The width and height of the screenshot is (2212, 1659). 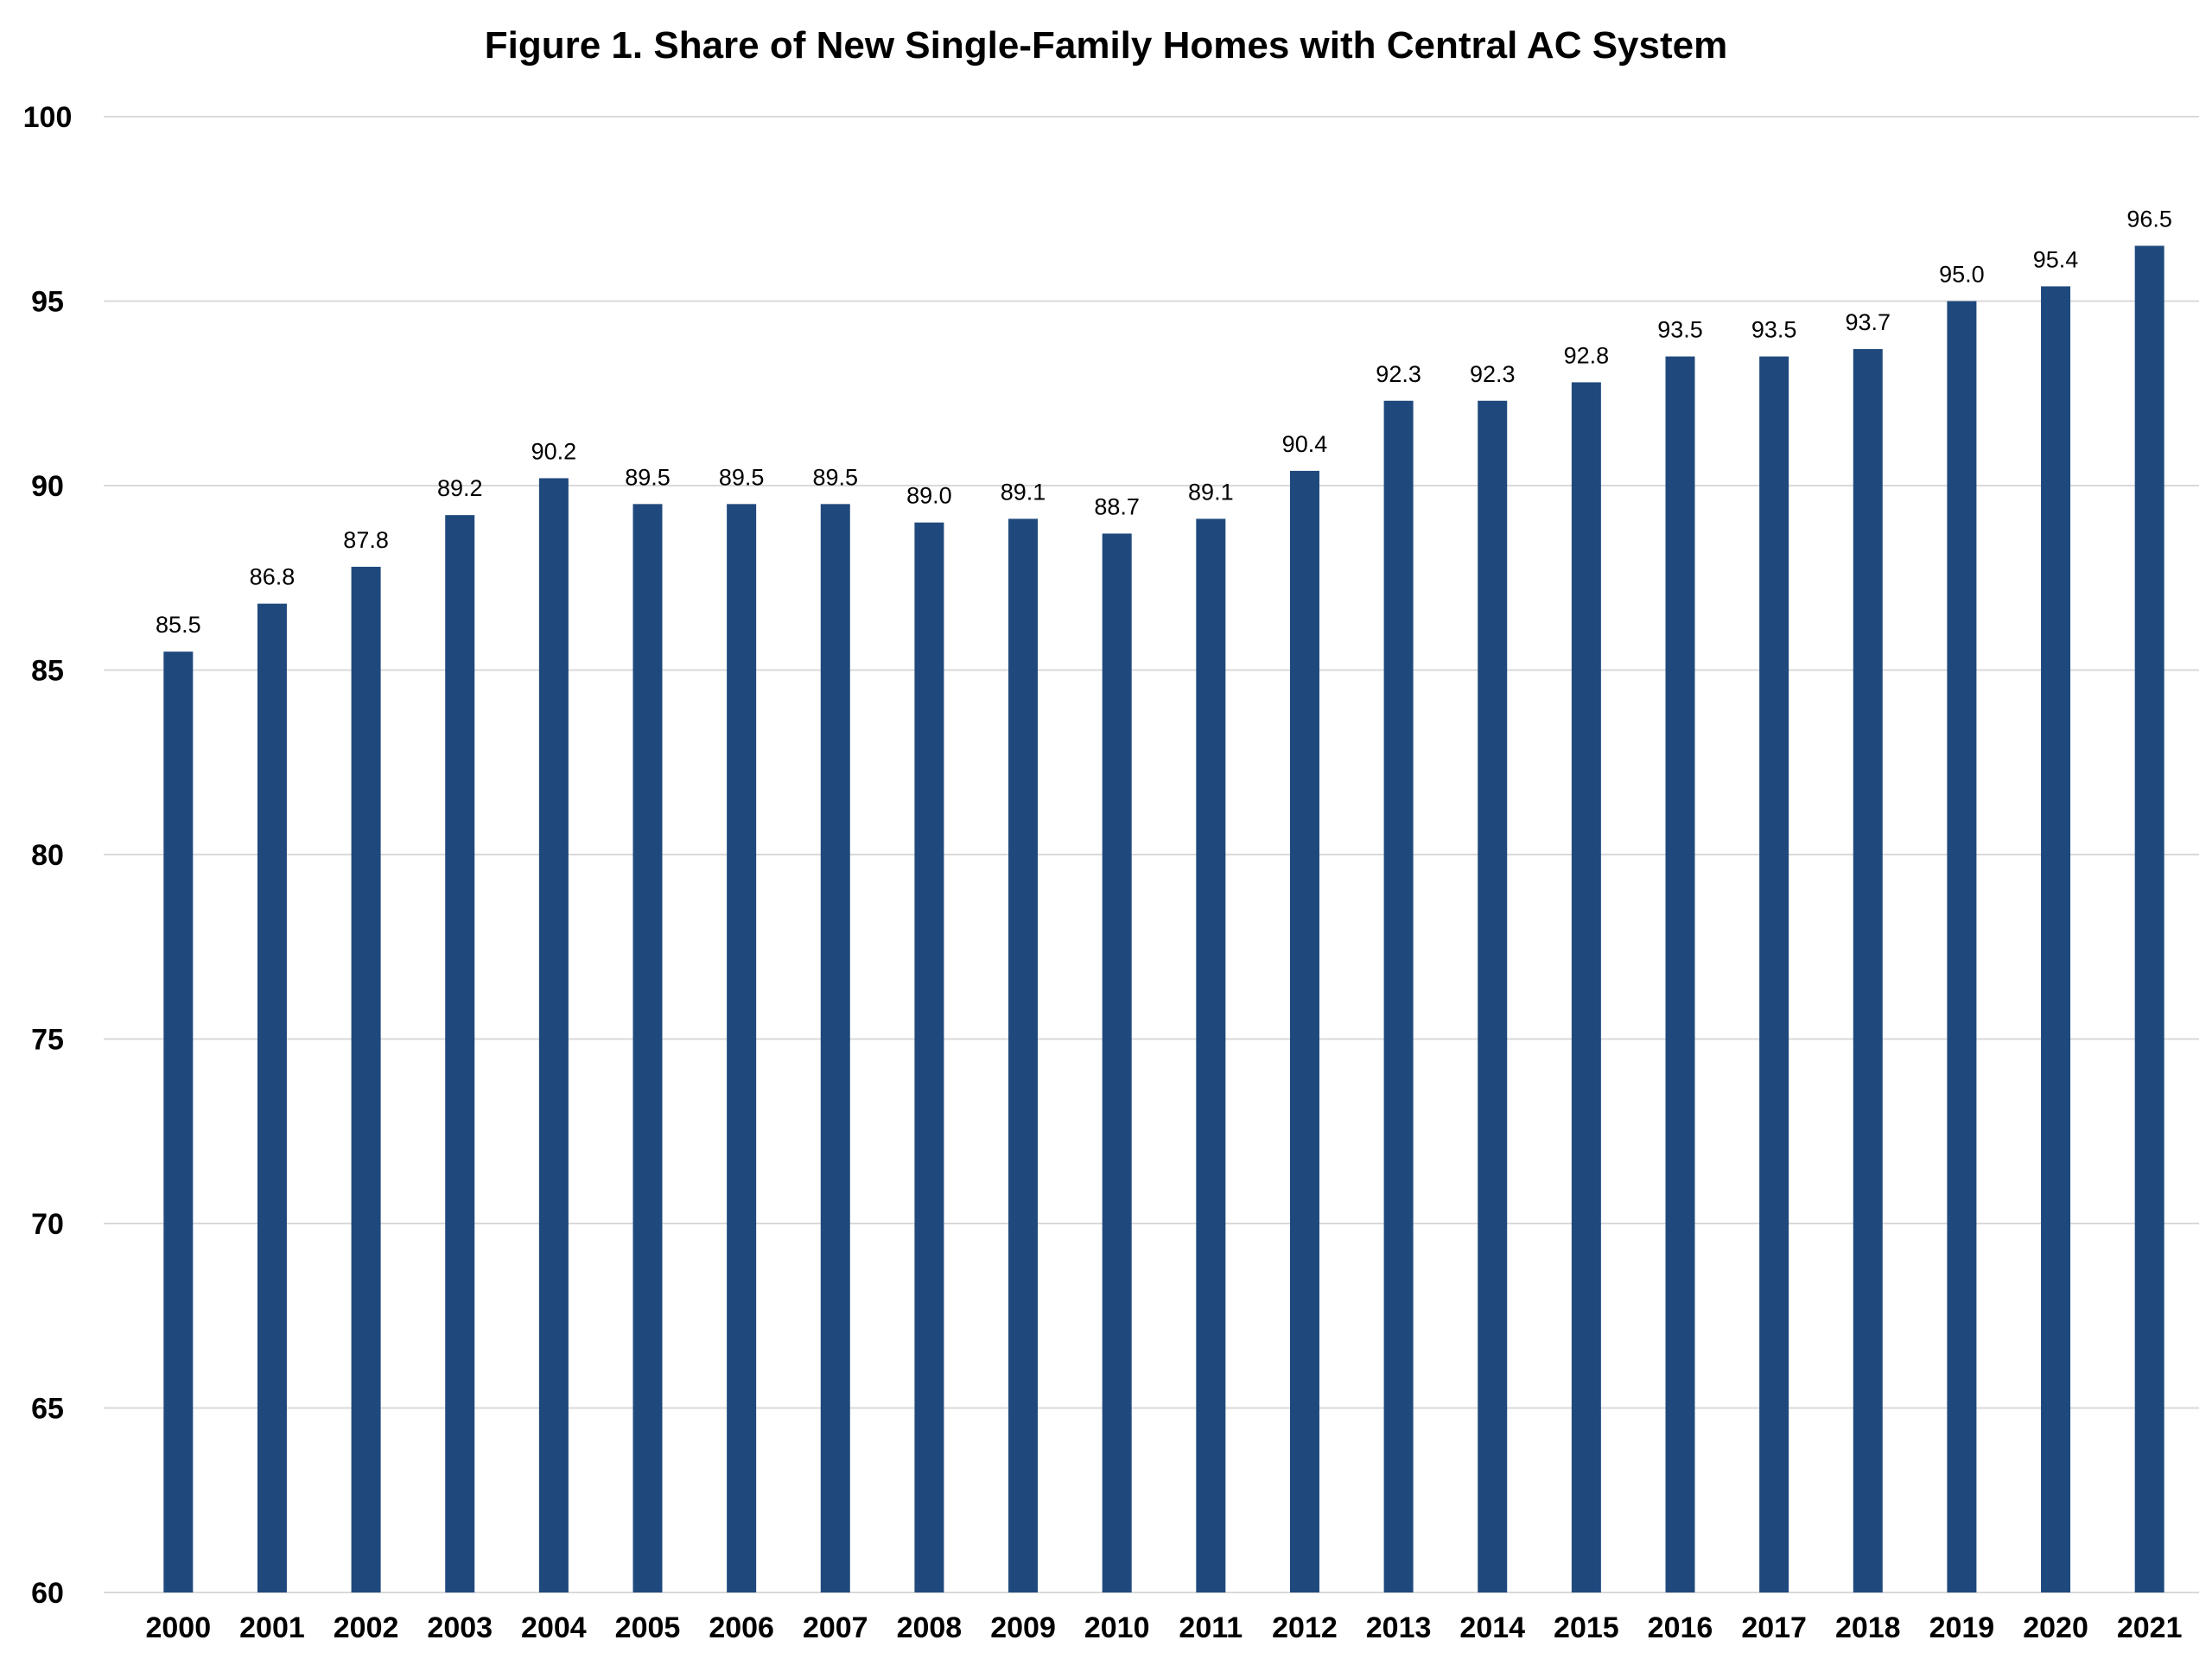 What do you see at coordinates (1586, 1627) in the screenshot?
I see `x-tick-label: 2015` at bounding box center [1586, 1627].